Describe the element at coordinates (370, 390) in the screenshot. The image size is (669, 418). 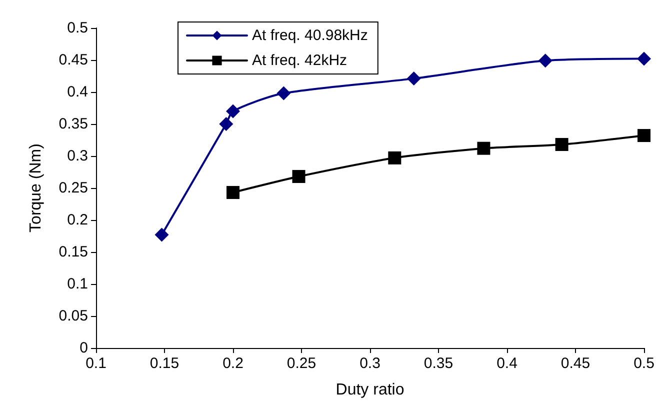
I see `x-axis-title: Duty ratio` at that location.